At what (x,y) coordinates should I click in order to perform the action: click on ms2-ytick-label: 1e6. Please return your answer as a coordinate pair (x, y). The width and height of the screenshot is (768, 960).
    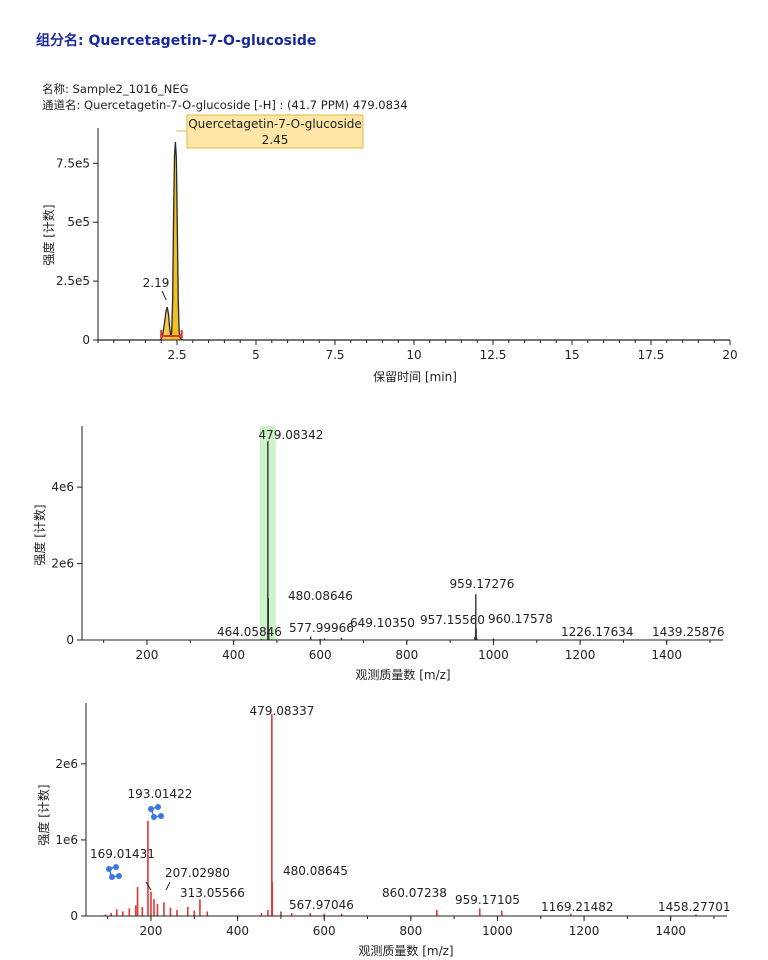
    Looking at the image, I should click on (66, 840).